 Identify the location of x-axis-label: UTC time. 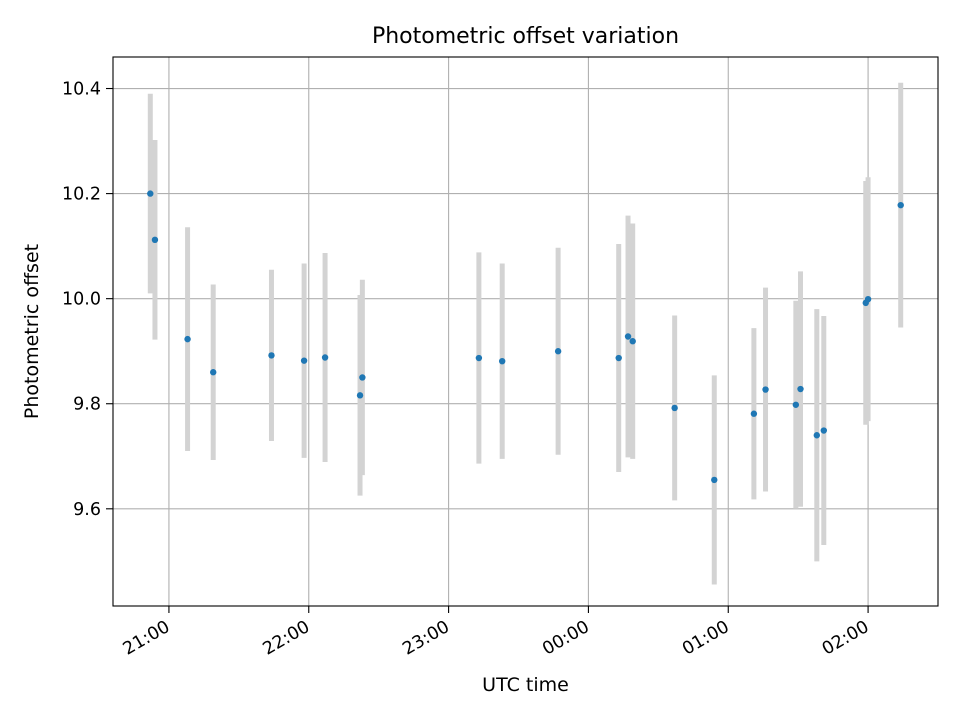
(525, 685).